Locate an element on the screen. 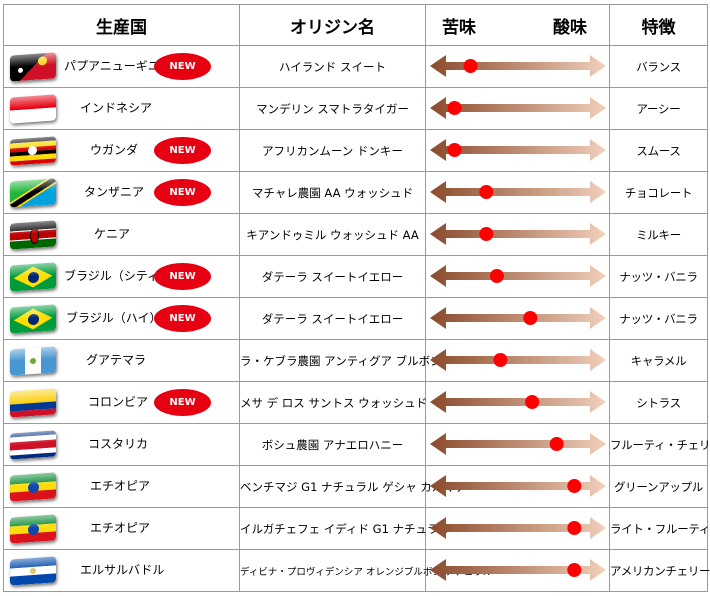  country-name: パプアニューギニア is located at coordinates (118, 66).